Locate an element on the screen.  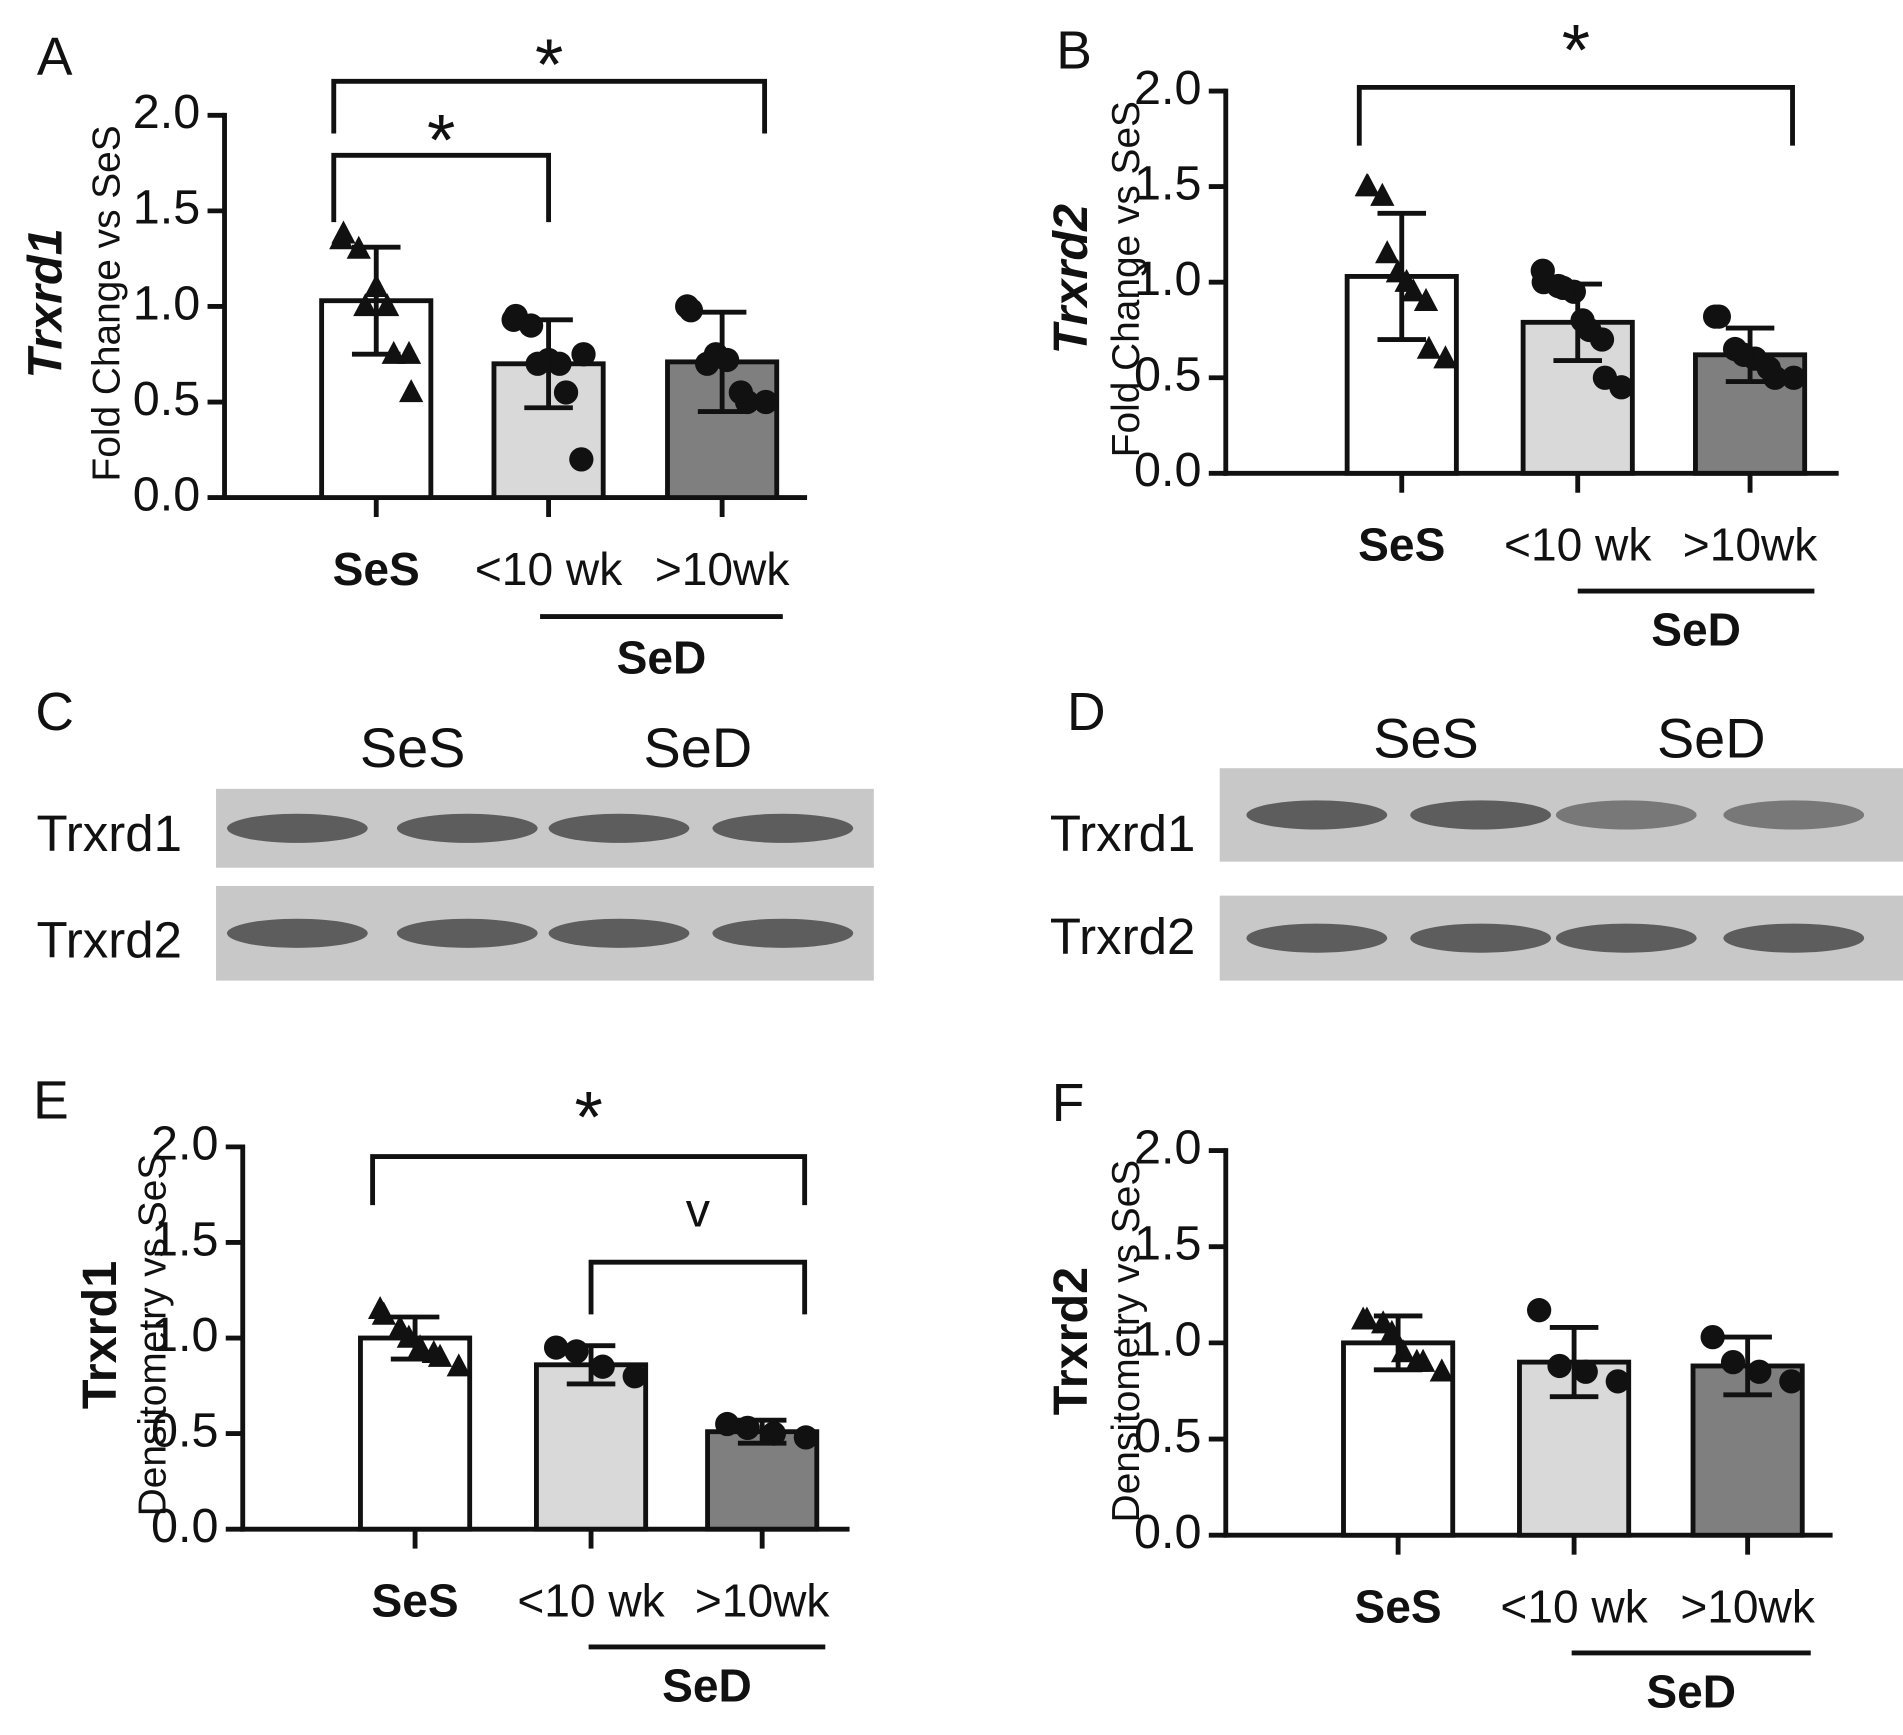
panel-letter: C is located at coordinates (54, 712).